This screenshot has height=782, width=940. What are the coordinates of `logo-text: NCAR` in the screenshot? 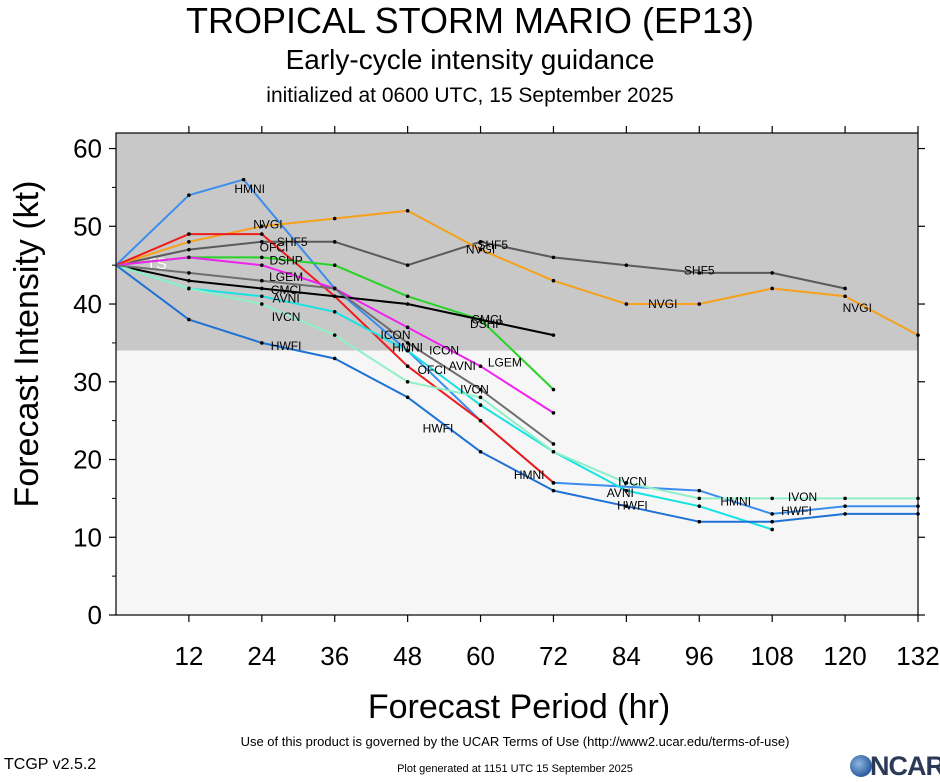 It's located at (905, 766).